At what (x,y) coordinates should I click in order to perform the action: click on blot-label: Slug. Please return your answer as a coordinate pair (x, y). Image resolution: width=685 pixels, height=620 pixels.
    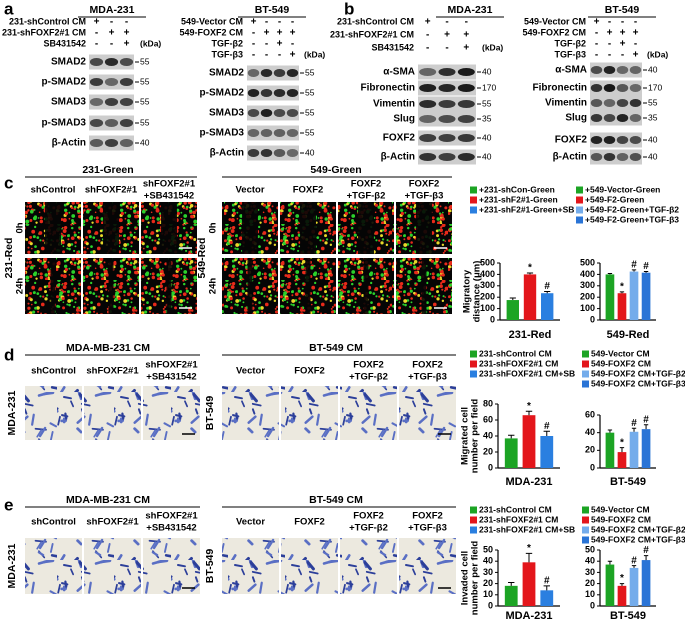
    Looking at the image, I should click on (404, 119).